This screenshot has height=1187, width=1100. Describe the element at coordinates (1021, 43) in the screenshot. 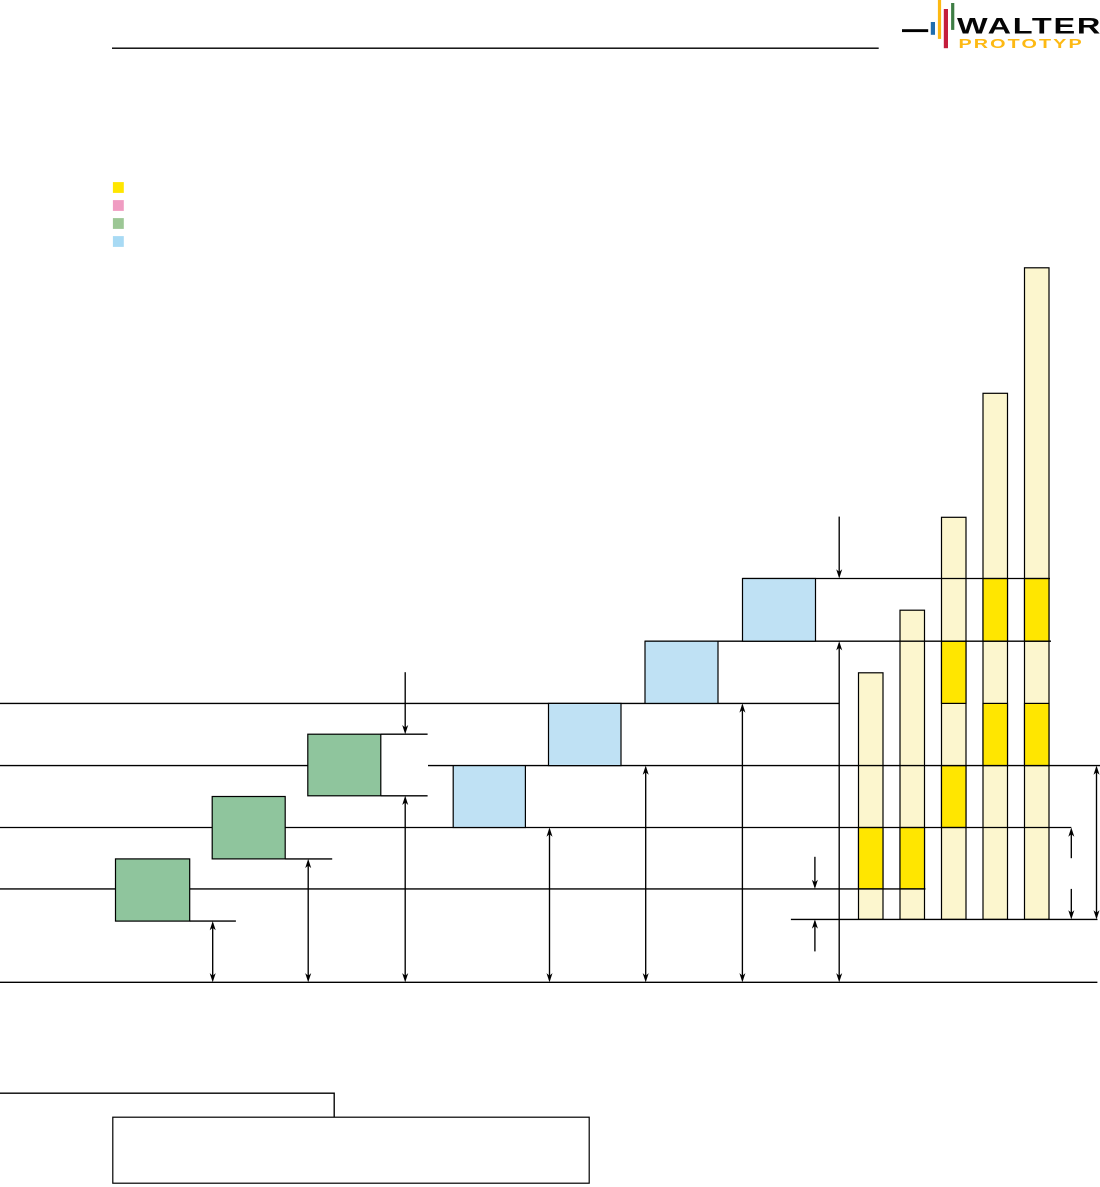

I see `svg-text: PROTOTYP` at that location.